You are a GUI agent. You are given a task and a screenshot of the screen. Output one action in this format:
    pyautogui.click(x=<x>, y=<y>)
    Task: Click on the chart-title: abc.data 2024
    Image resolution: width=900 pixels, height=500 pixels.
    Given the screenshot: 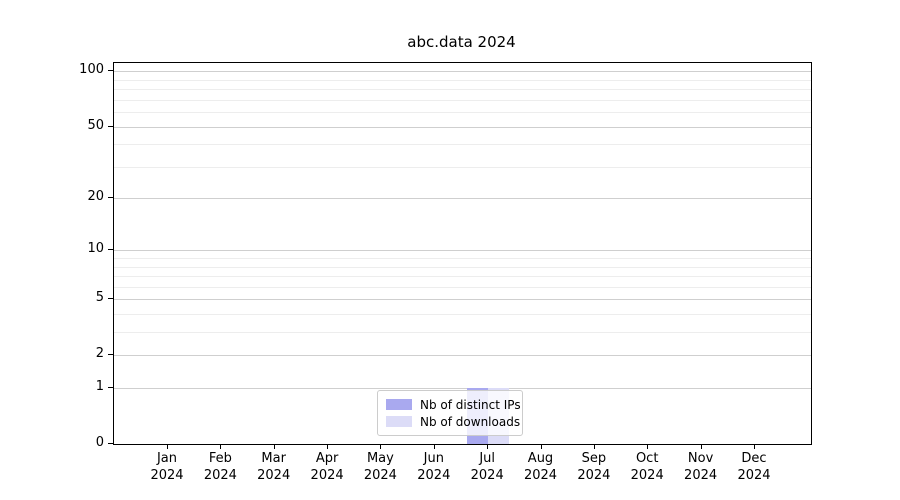 What is the action you would take?
    pyautogui.click(x=461, y=42)
    